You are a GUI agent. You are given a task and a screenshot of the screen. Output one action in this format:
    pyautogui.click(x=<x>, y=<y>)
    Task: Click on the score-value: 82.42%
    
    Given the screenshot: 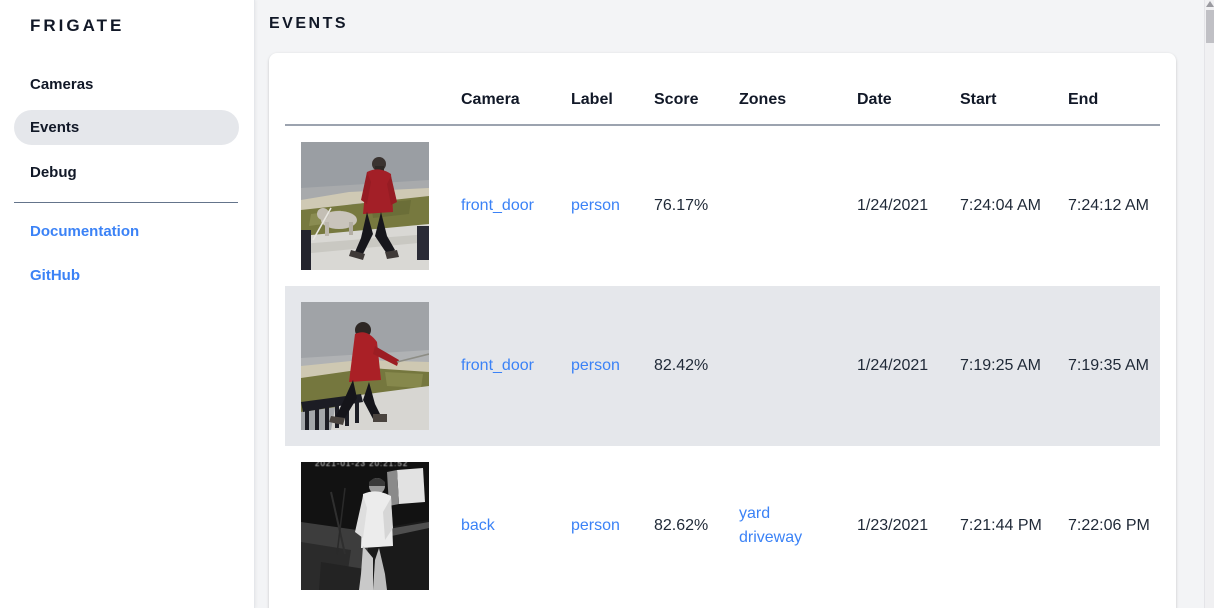 What is the action you would take?
    pyautogui.click(x=681, y=365)
    